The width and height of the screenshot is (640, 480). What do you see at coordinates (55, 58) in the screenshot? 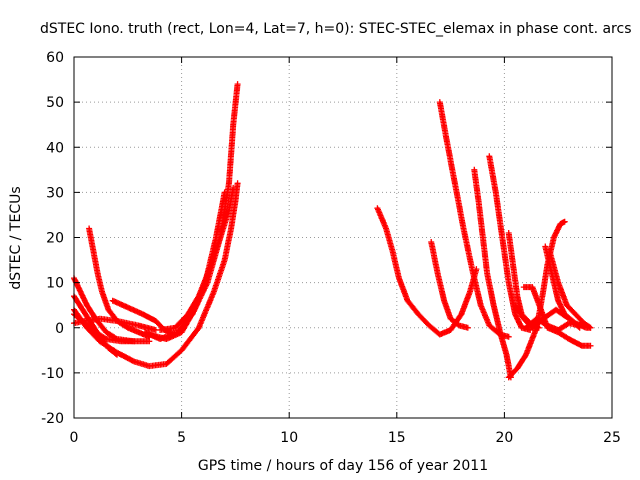
I see `y-tick-label: 60` at bounding box center [55, 58].